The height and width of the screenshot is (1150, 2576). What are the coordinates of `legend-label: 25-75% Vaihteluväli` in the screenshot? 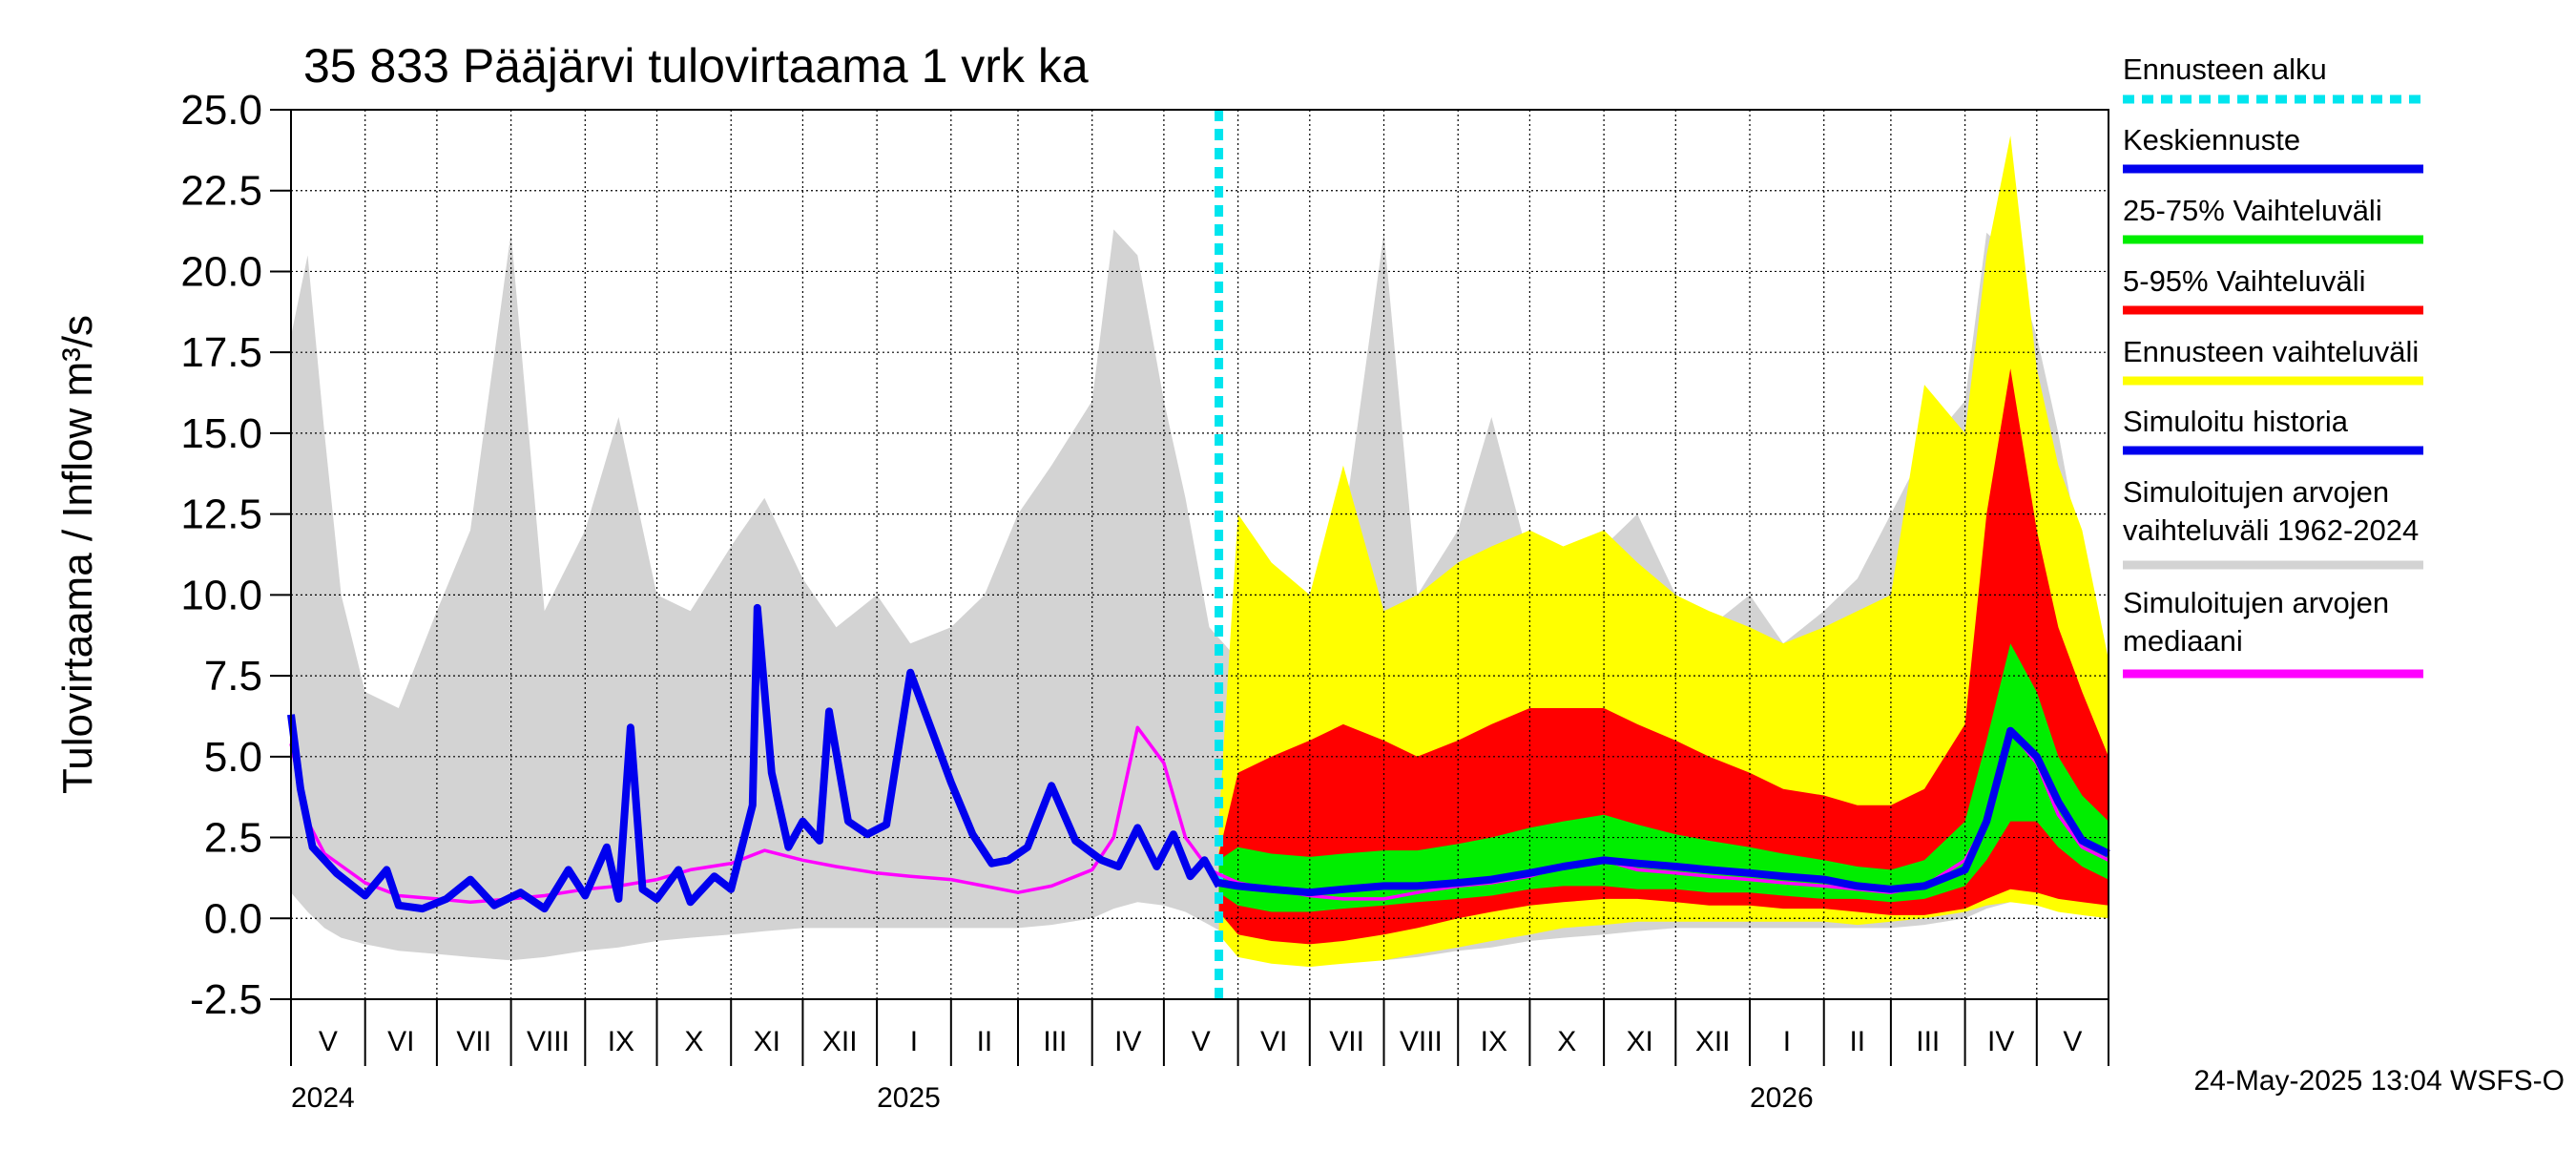 It's located at (2252, 210).